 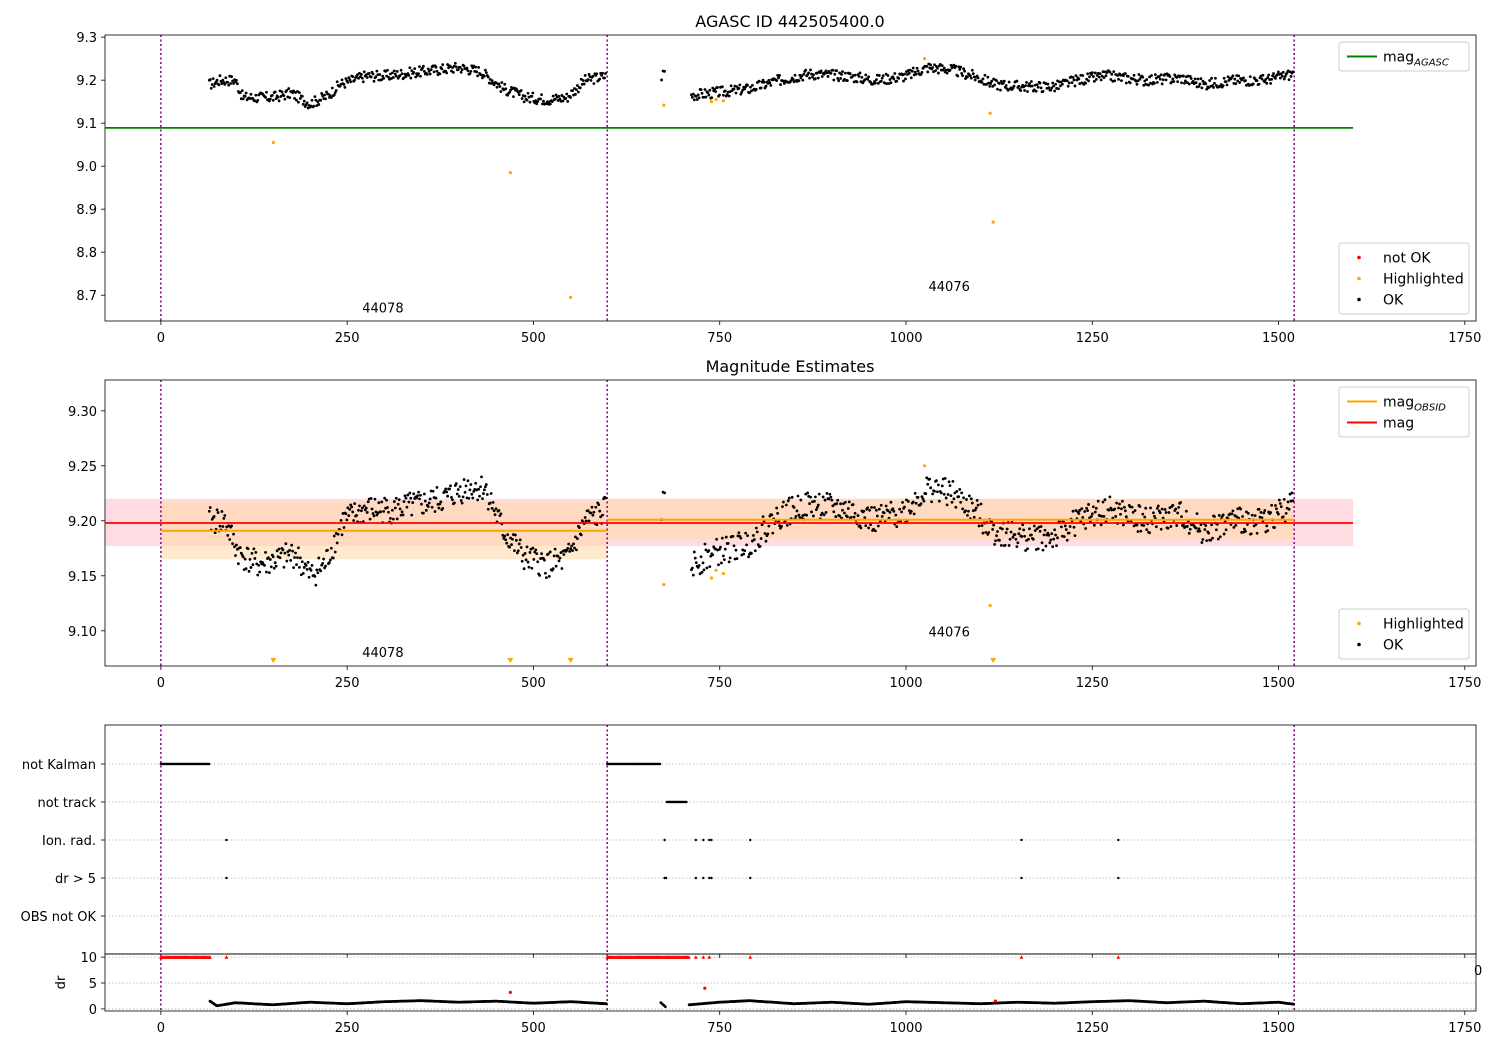 I want to click on flags-category-label: not track, so click(x=66, y=803).